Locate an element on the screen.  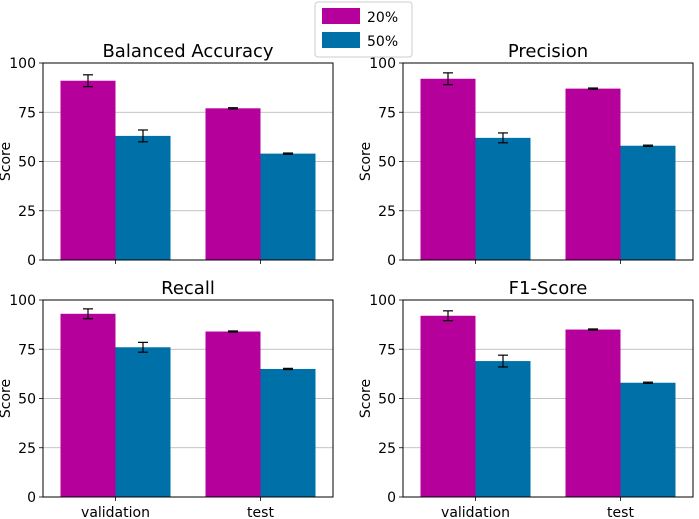
legend: 20% 50% is located at coordinates (363, 29).